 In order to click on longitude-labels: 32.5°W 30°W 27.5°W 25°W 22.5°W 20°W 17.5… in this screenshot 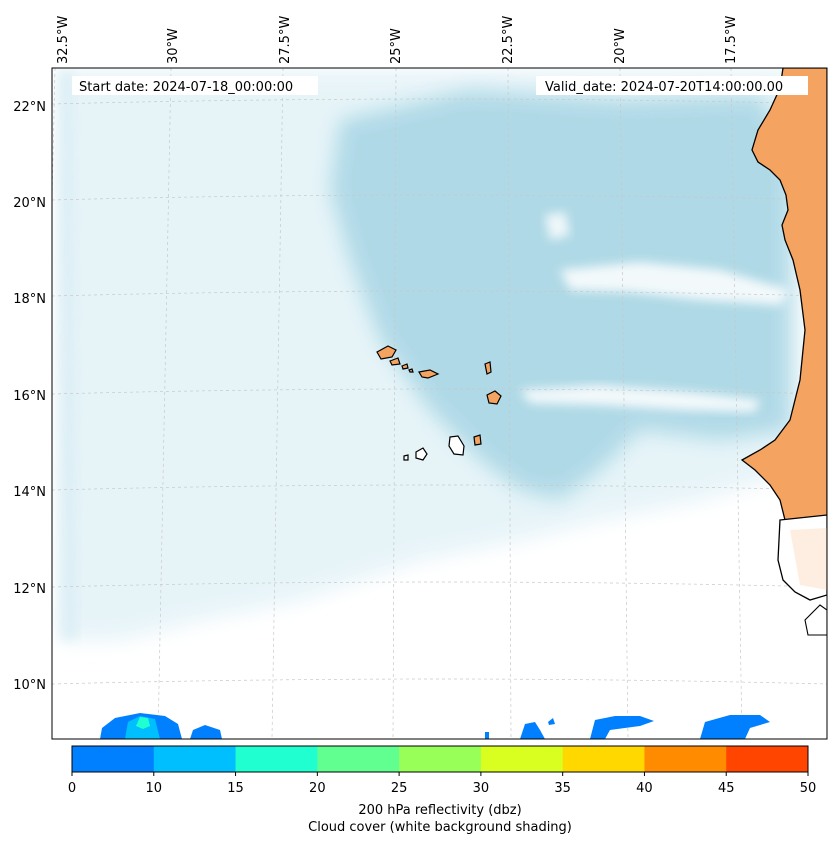, I will do `click(397, 40)`.